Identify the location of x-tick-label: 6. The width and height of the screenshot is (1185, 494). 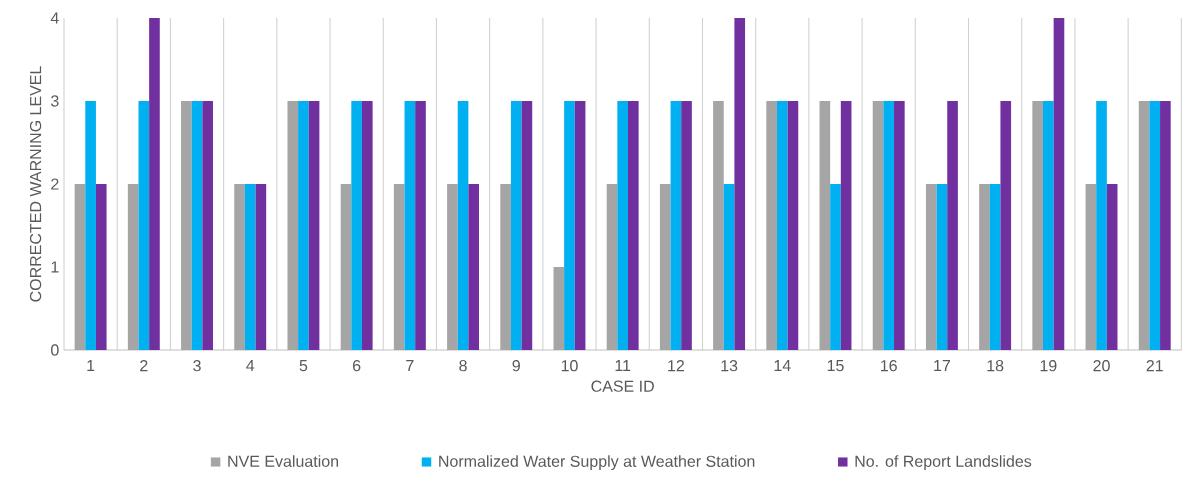
(357, 366).